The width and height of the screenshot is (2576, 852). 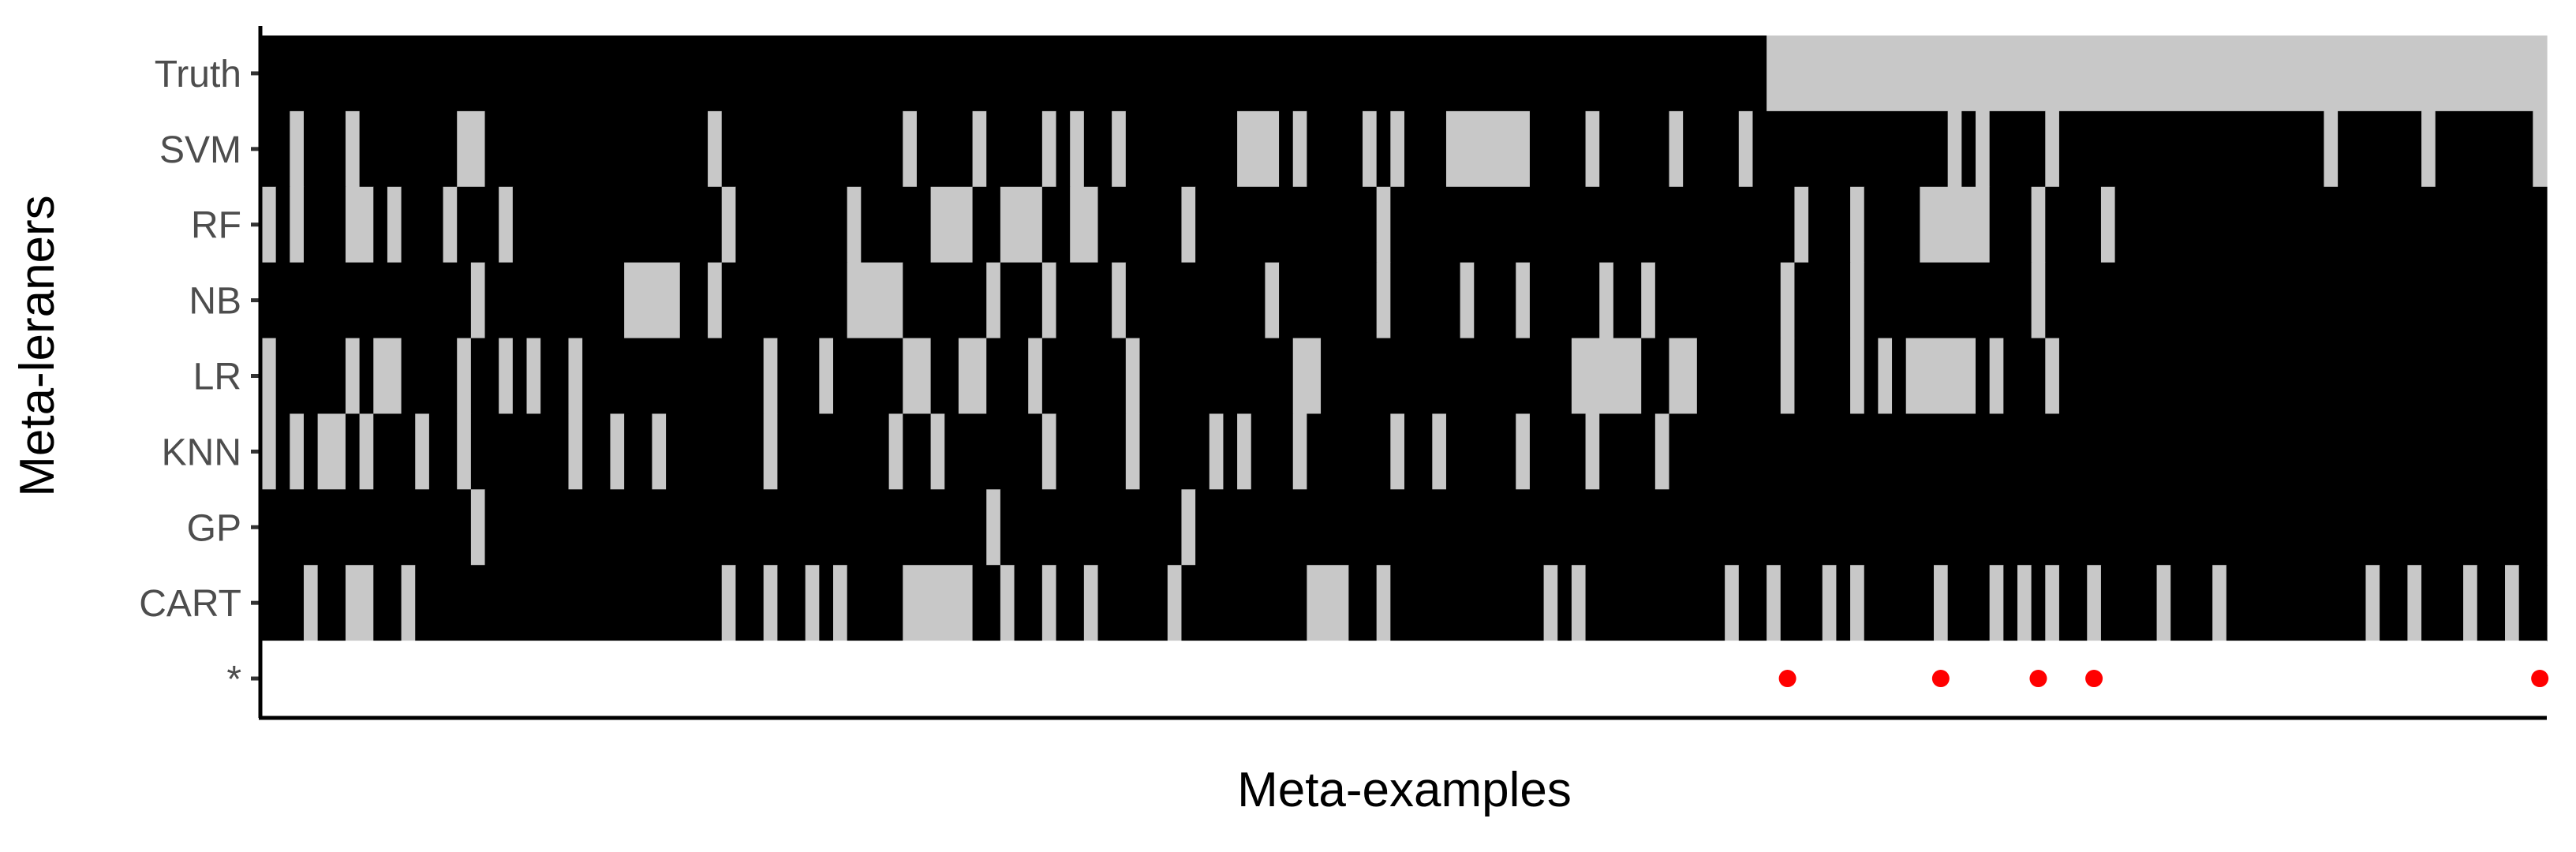 What do you see at coordinates (215, 302) in the screenshot?
I see `y-tick-label: NB` at bounding box center [215, 302].